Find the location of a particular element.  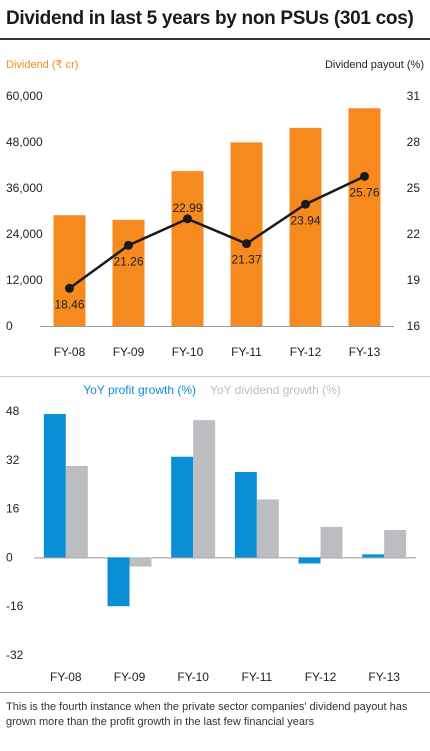

right-tick-label: 25 is located at coordinates (414, 188).